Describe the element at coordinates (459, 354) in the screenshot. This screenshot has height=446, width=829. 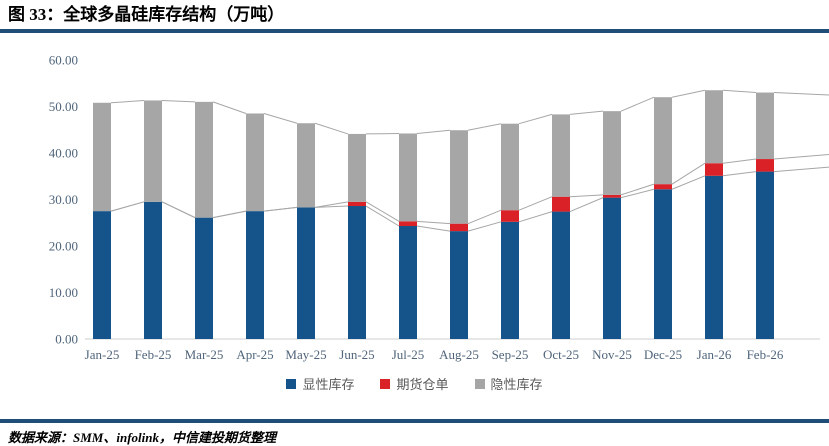
I see `x-category-label: Aug-25` at that location.